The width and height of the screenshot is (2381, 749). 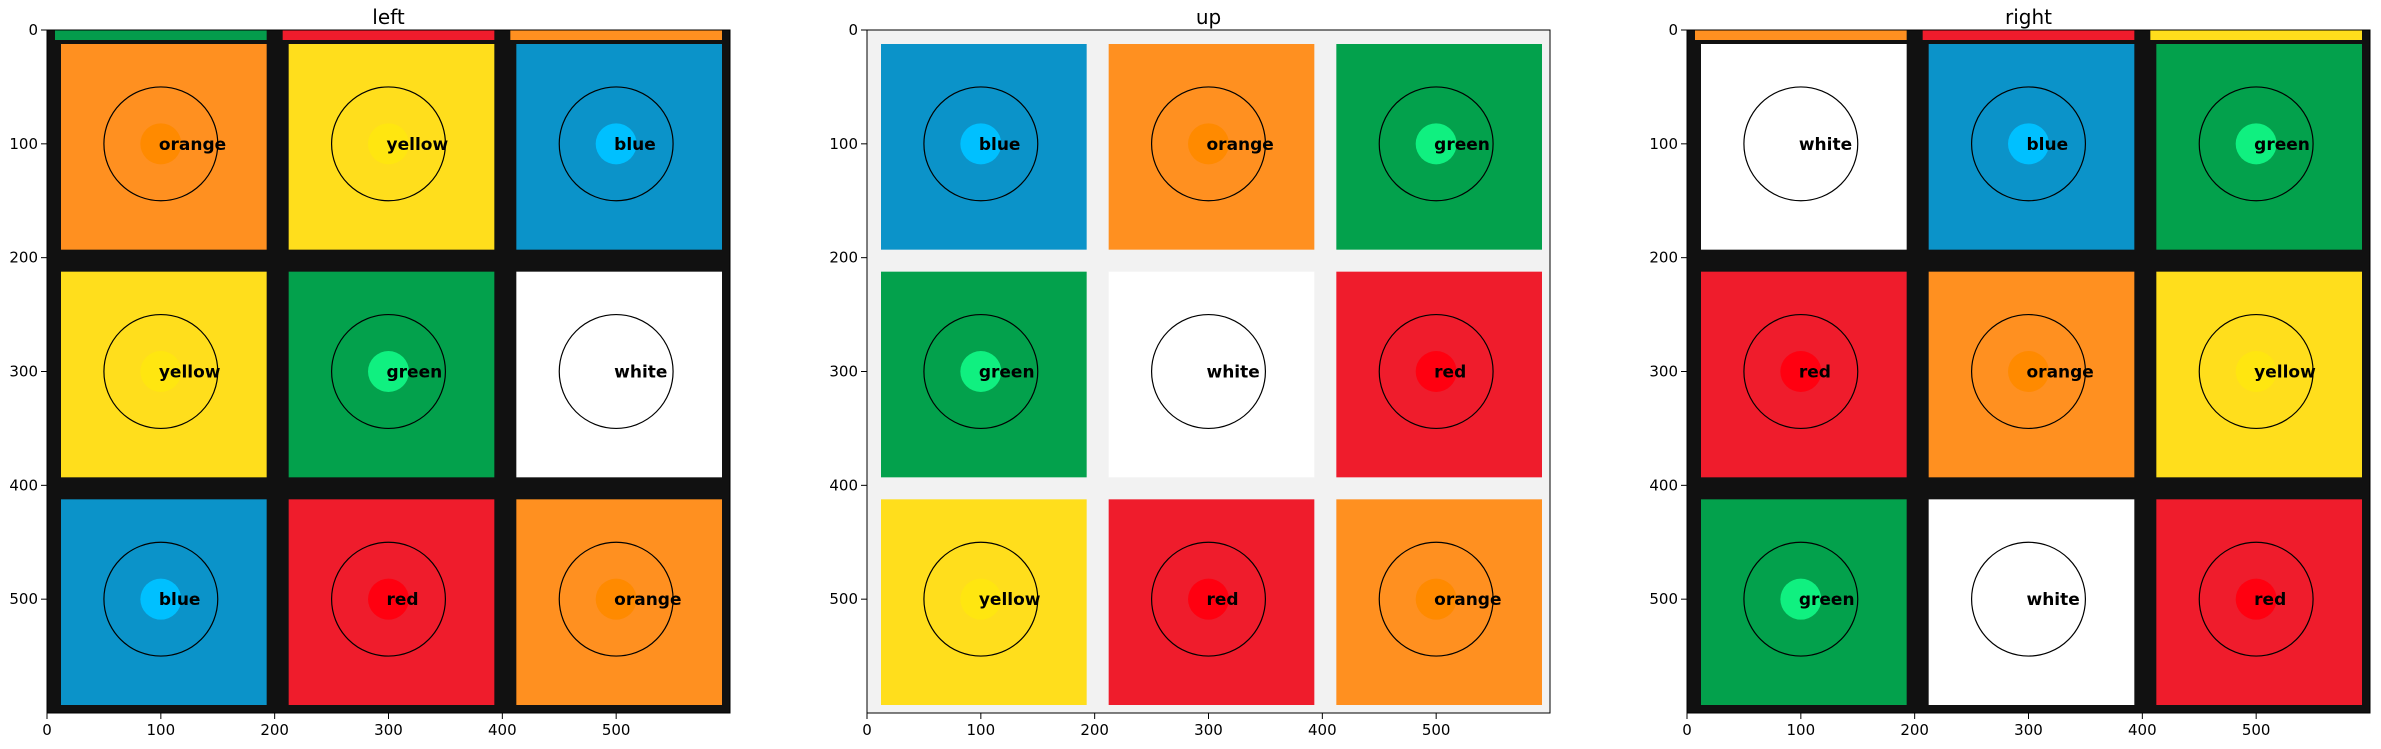 I want to click on panel-title: left, so click(x=388, y=17).